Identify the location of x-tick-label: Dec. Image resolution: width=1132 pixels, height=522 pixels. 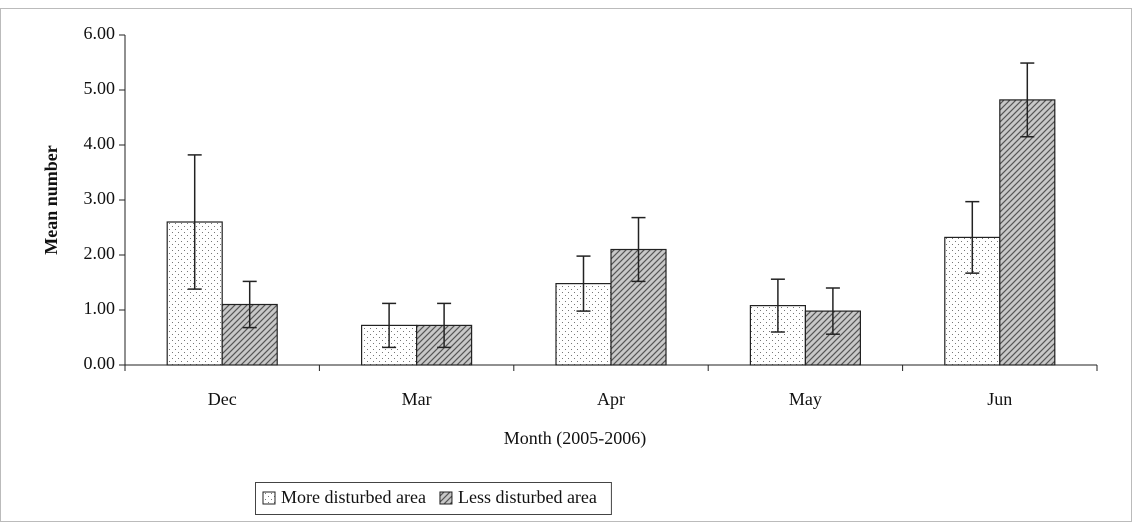
(222, 399).